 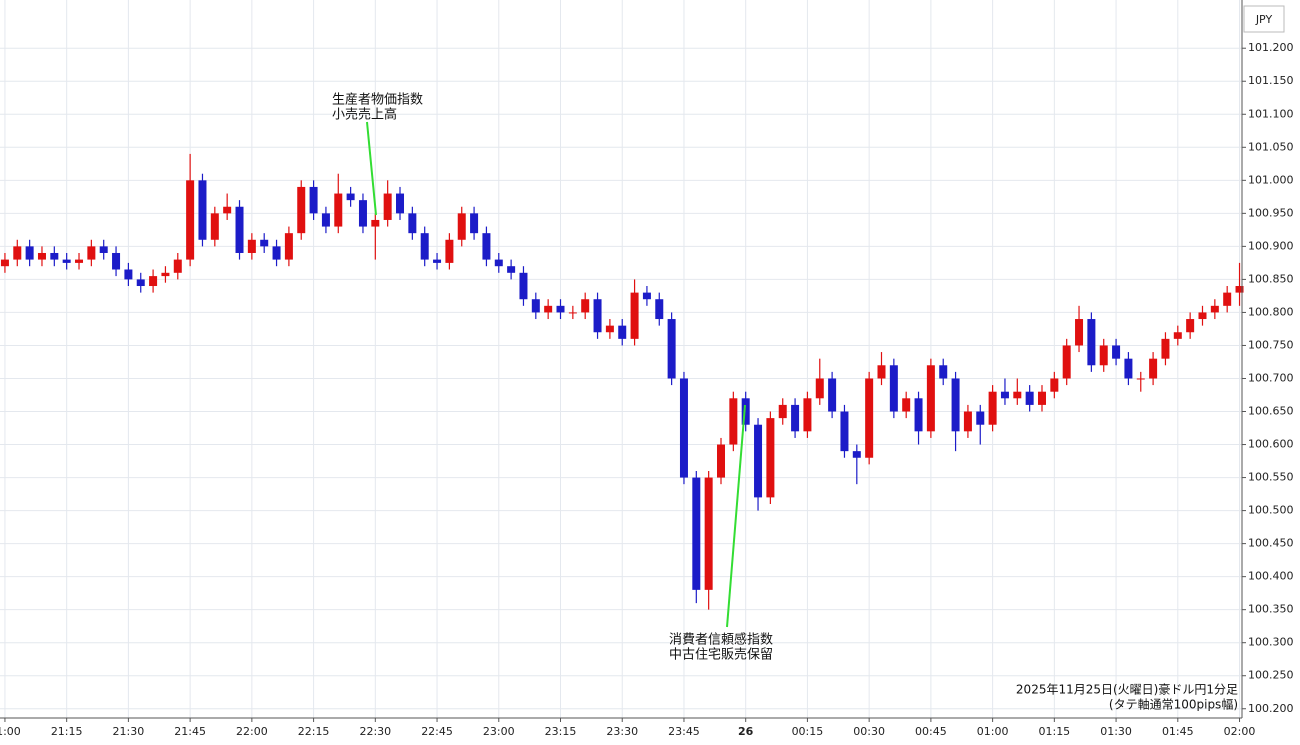 I want to click on x-tick-label: 21:30, so click(x=129, y=731).